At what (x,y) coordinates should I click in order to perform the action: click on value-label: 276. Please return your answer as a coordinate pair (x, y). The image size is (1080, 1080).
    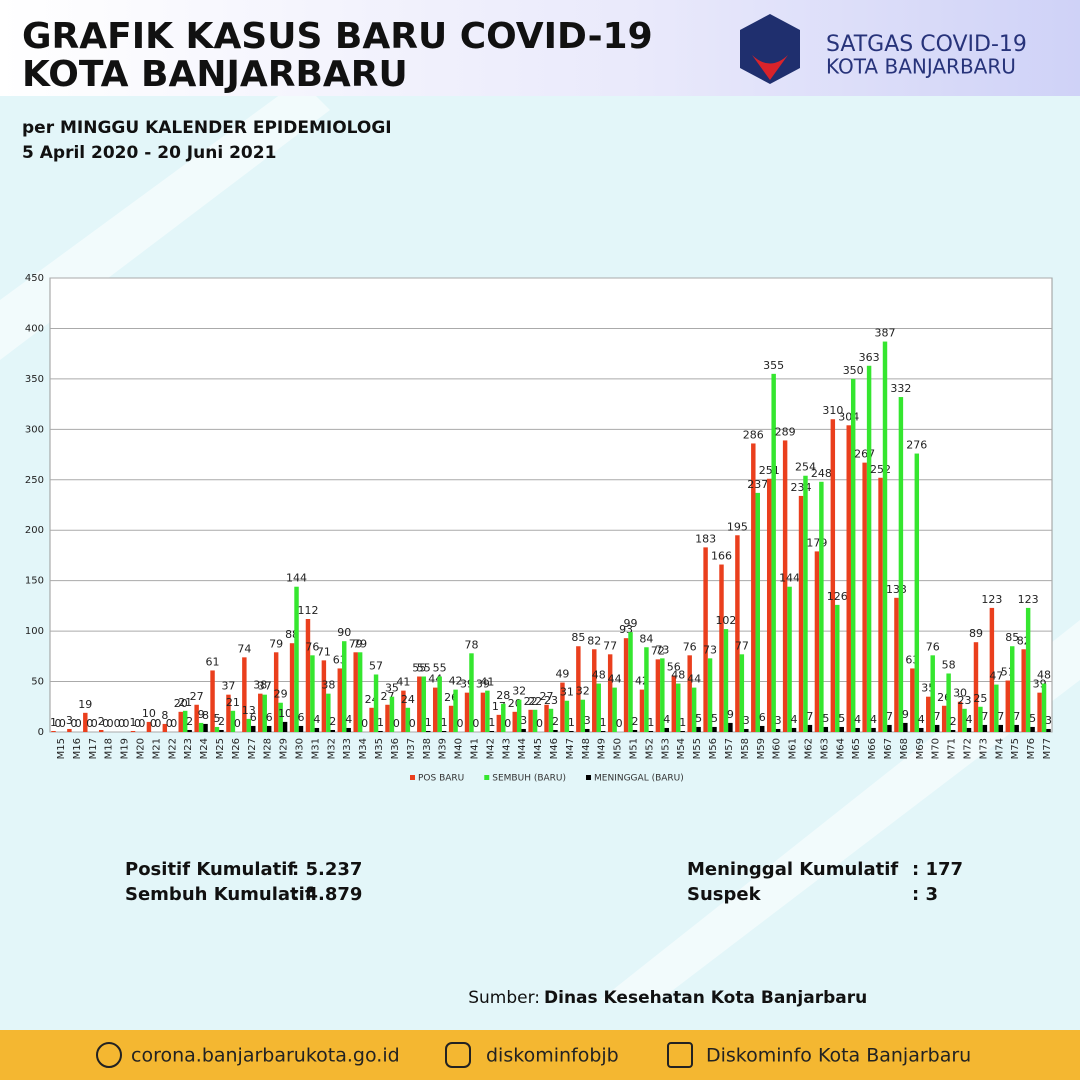
    Looking at the image, I should click on (916, 445).